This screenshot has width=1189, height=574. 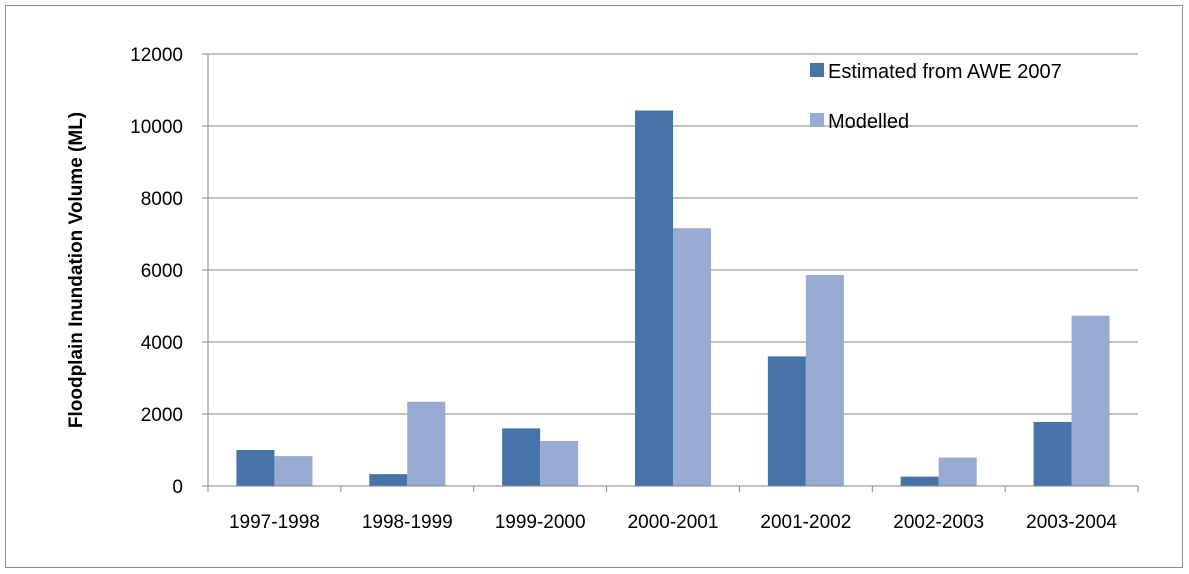 What do you see at coordinates (255, 468) in the screenshot?
I see `bar-estimated-1997-1998` at bounding box center [255, 468].